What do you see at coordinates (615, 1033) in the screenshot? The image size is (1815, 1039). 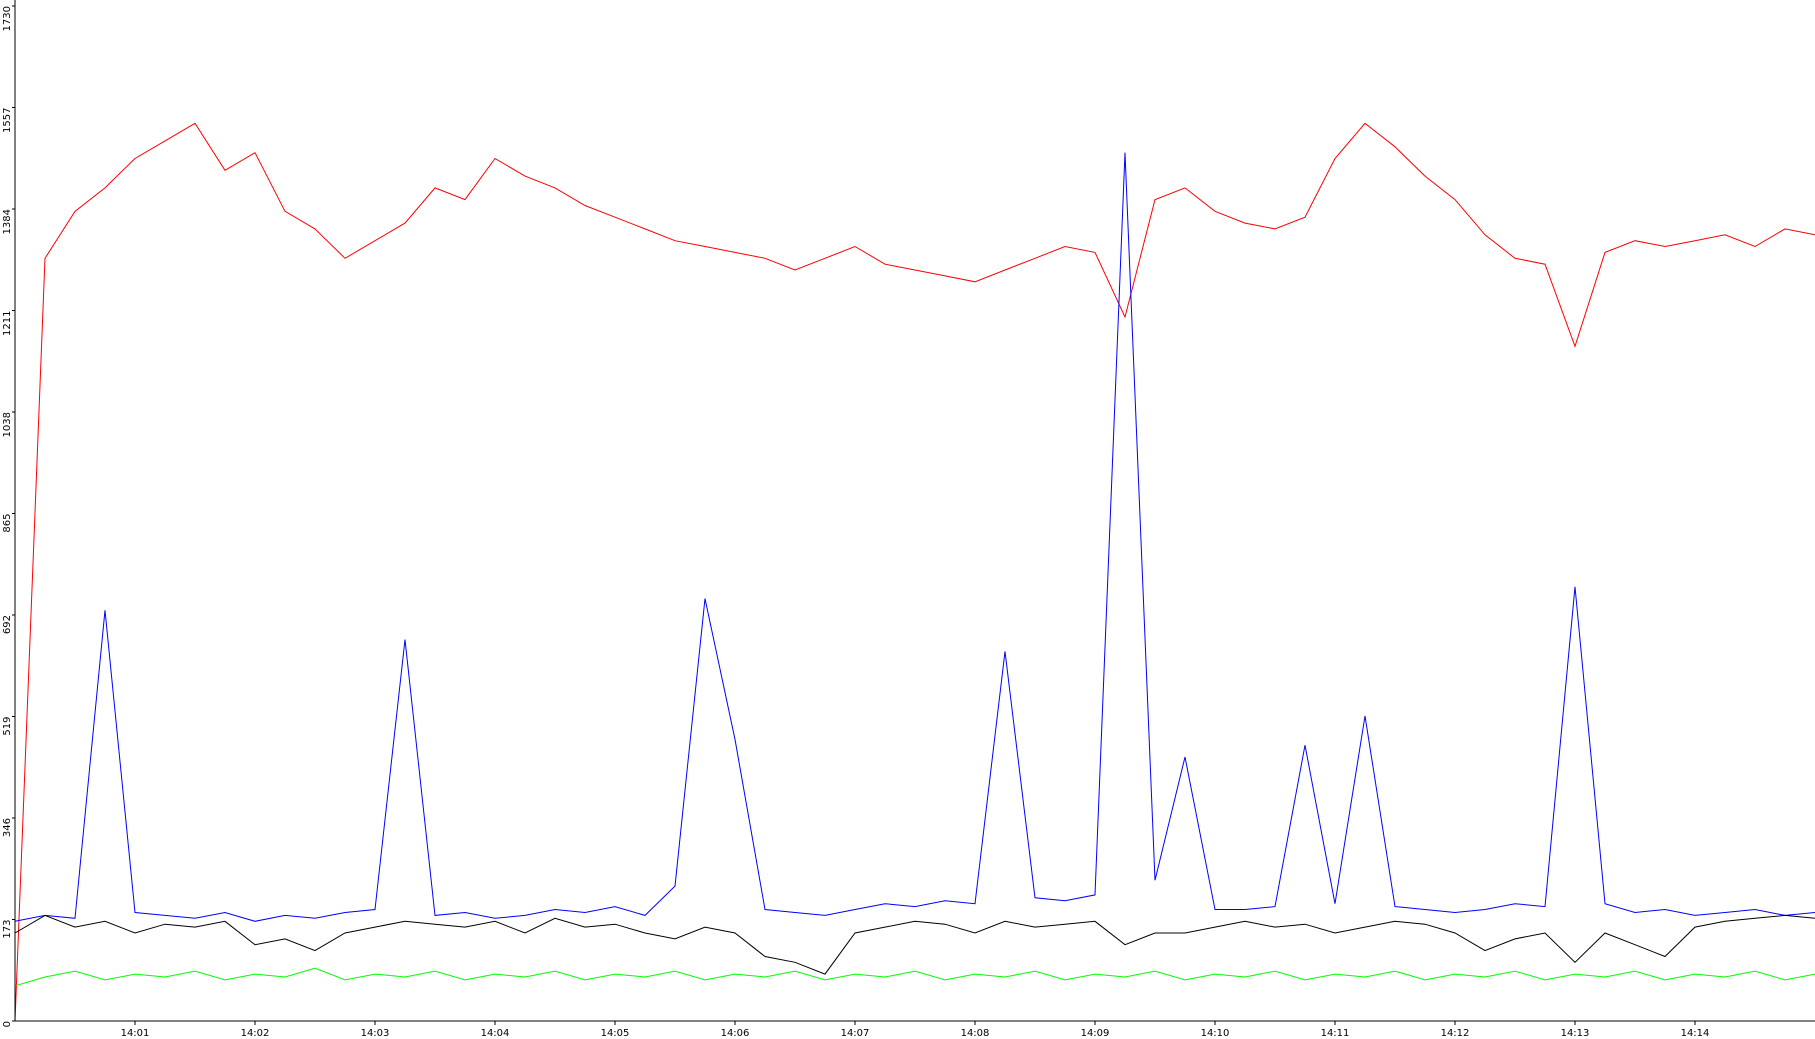 I see `x-tick-label: 14:05` at bounding box center [615, 1033].